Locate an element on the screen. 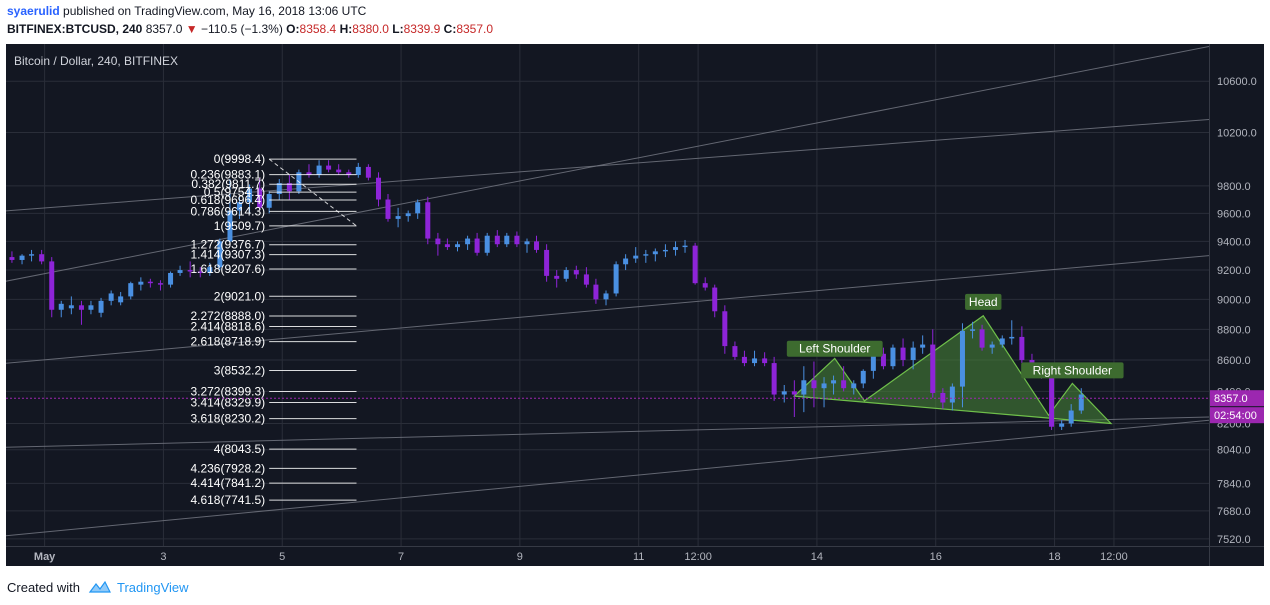 The width and height of the screenshot is (1270, 605). fib-level-label: 0.5(9754.1) is located at coordinates (234, 192).